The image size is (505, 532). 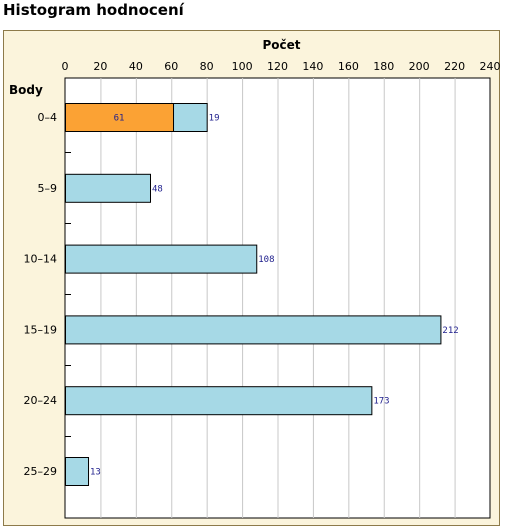 What do you see at coordinates (281, 45) in the screenshot?
I see `x-axis-title: Počet` at bounding box center [281, 45].